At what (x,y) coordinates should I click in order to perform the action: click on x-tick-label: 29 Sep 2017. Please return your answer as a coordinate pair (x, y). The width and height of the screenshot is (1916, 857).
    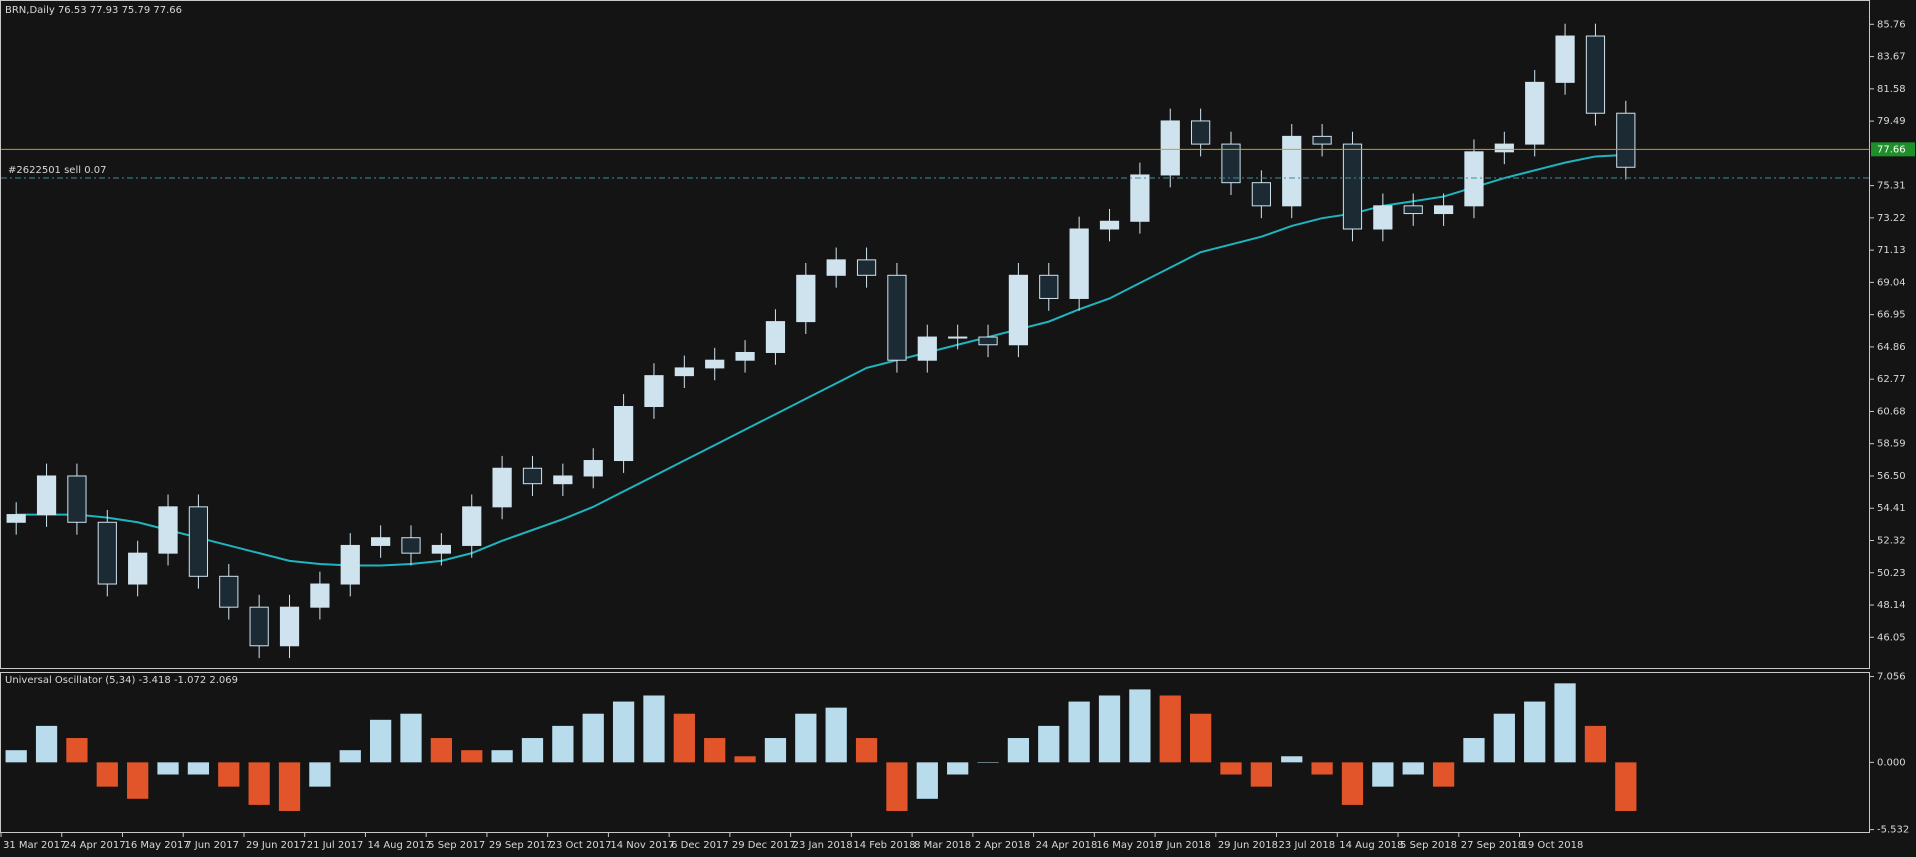
    Looking at the image, I should click on (520, 845).